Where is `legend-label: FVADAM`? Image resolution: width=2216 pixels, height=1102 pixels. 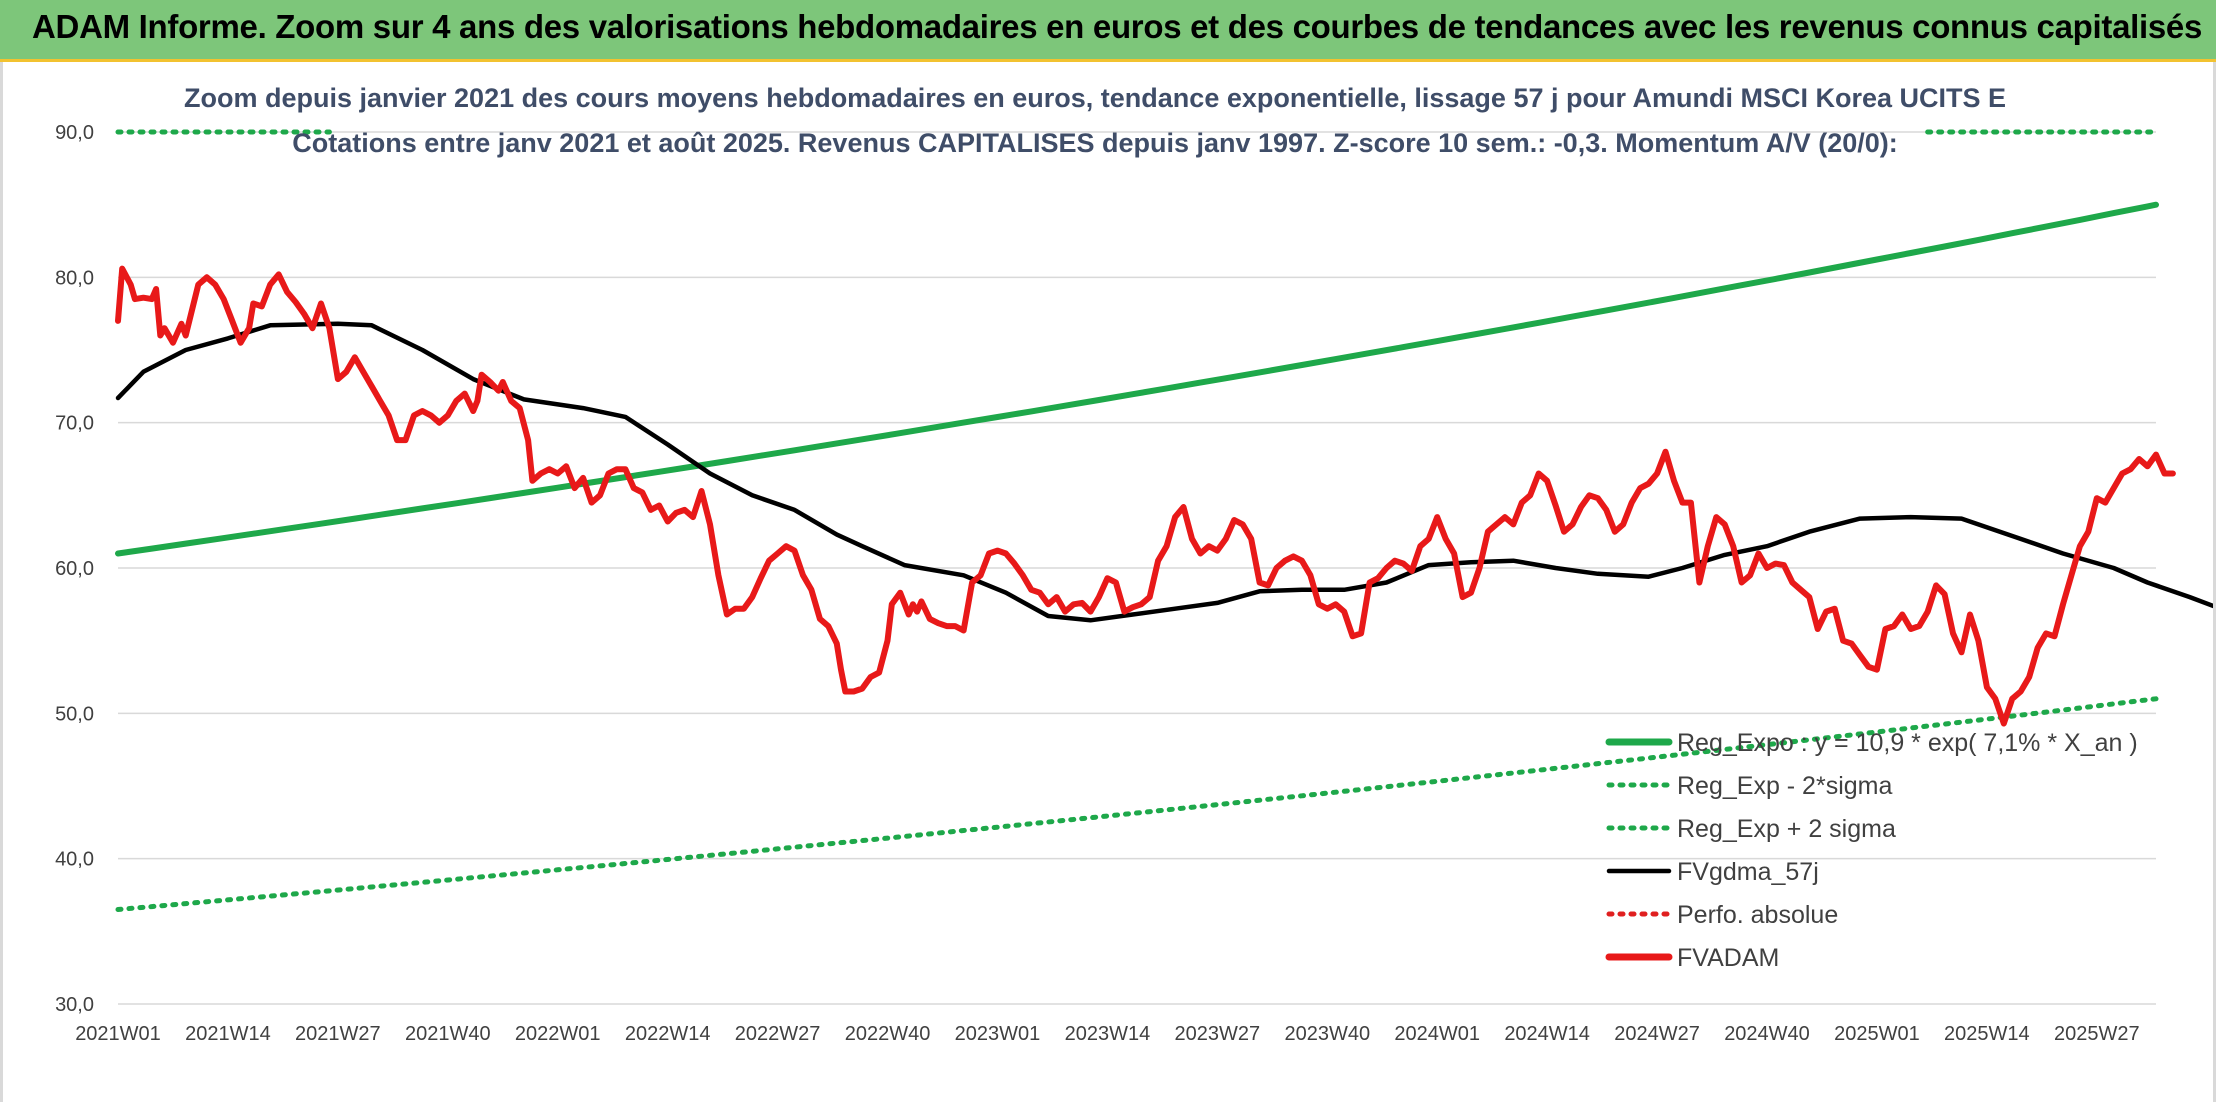 legend-label: FVADAM is located at coordinates (1728, 958).